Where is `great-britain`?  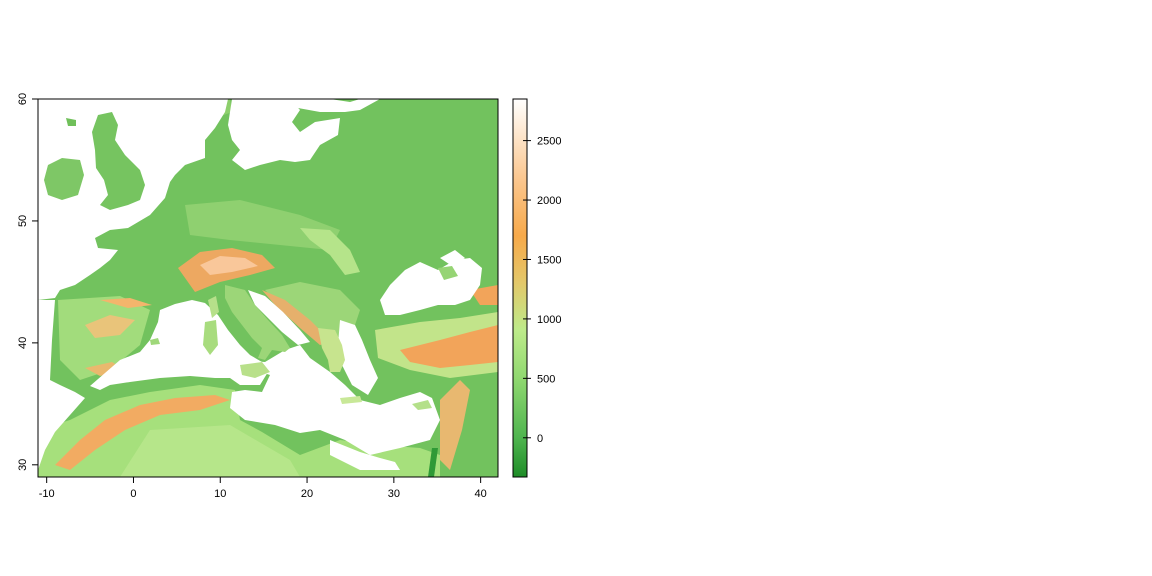 great-britain is located at coordinates (118, 161).